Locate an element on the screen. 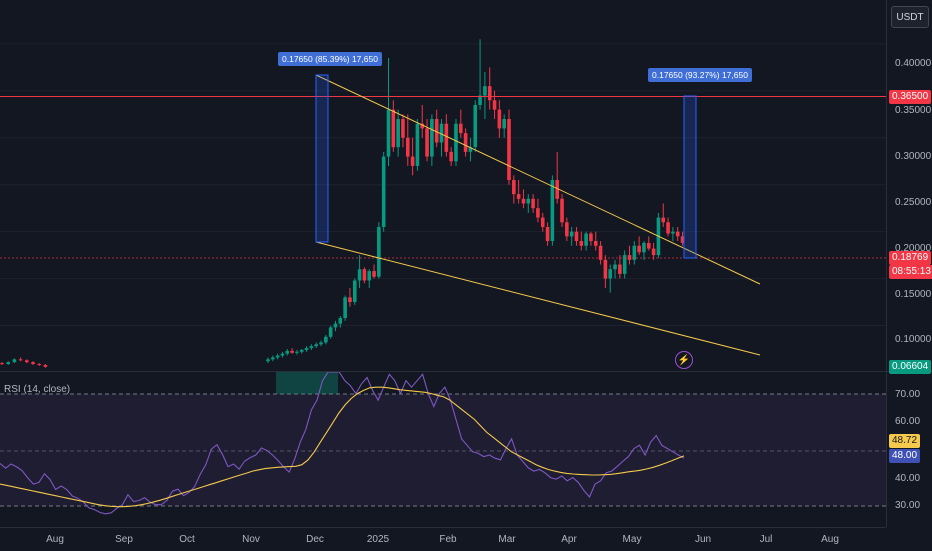 This screenshot has height=551, width=932. price-tick: 0.20000 is located at coordinates (913, 248).